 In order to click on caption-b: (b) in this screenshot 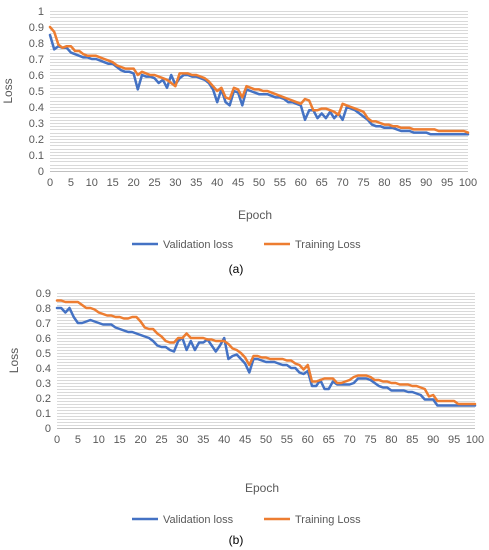, I will do `click(236, 540)`.